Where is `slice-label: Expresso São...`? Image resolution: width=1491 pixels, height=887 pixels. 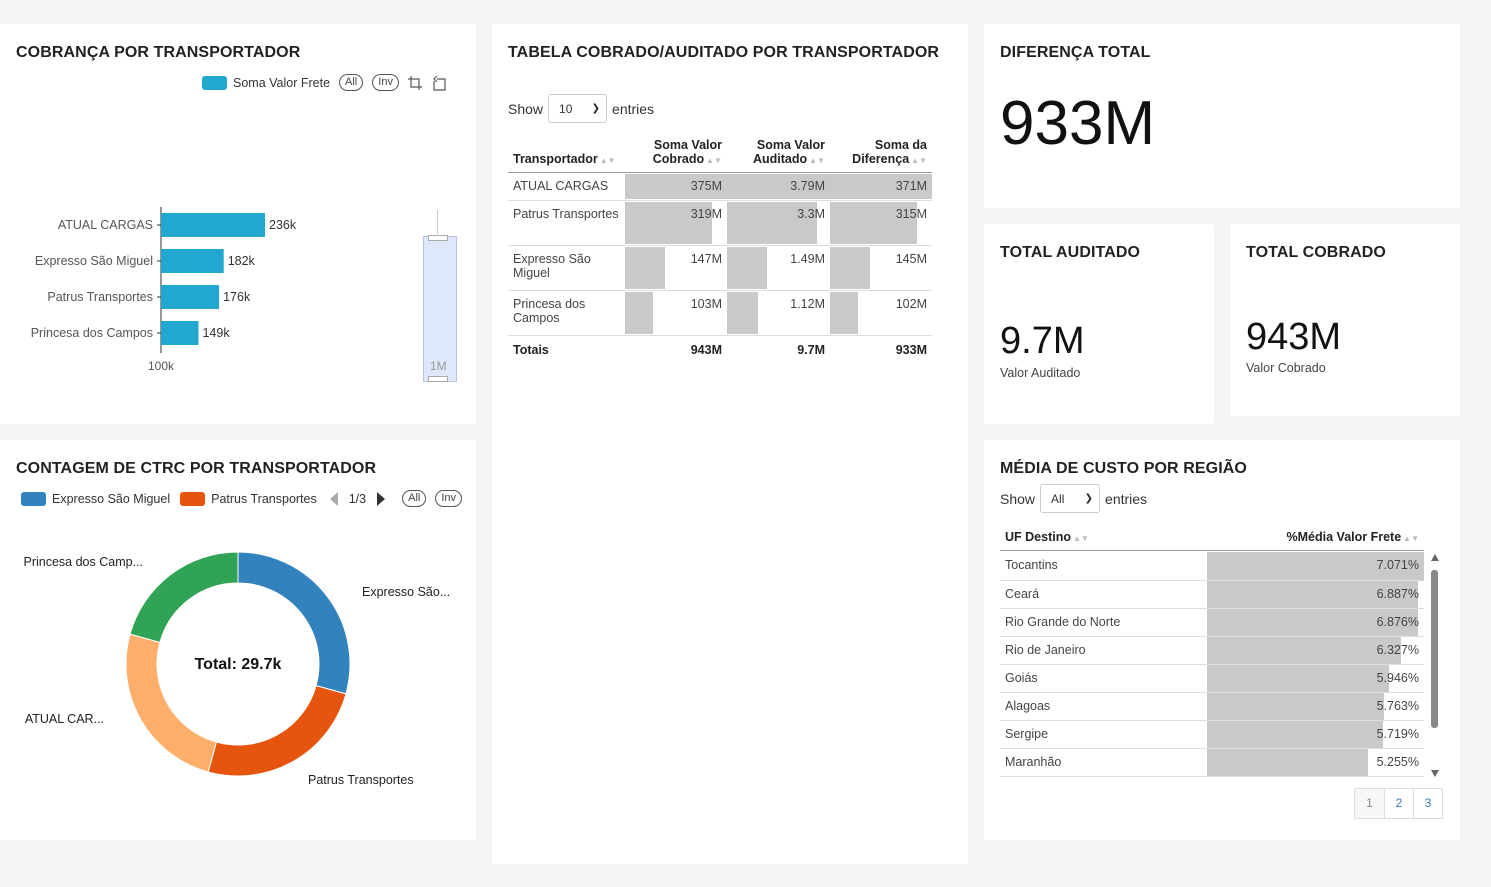
slice-label: Expresso São... is located at coordinates (406, 592).